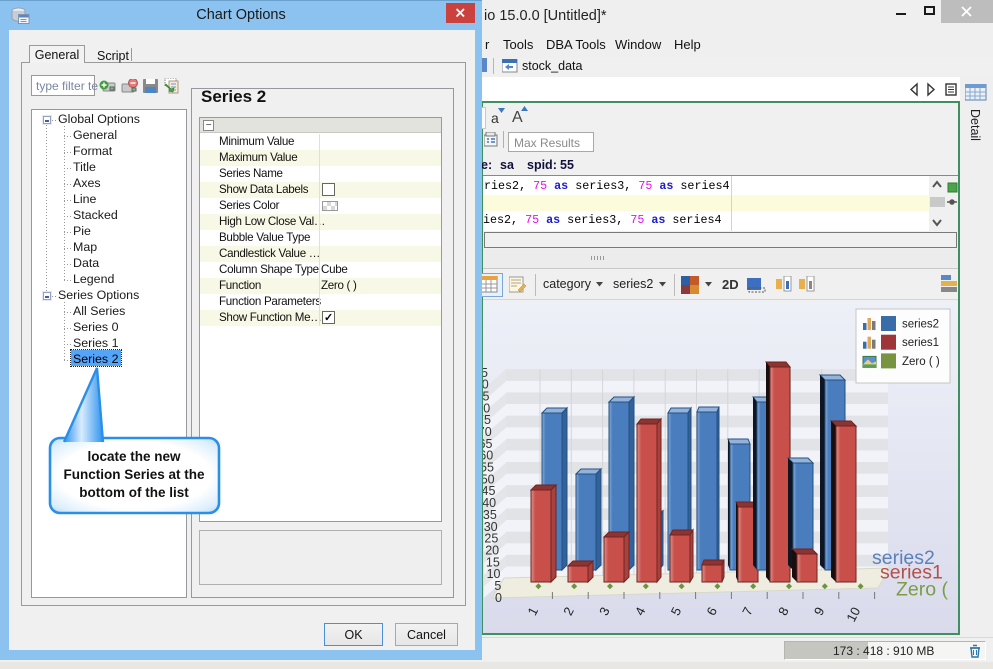 This screenshot has width=993, height=669. Describe the element at coordinates (783, 611) in the screenshot. I see `svg-text: 8` at that location.